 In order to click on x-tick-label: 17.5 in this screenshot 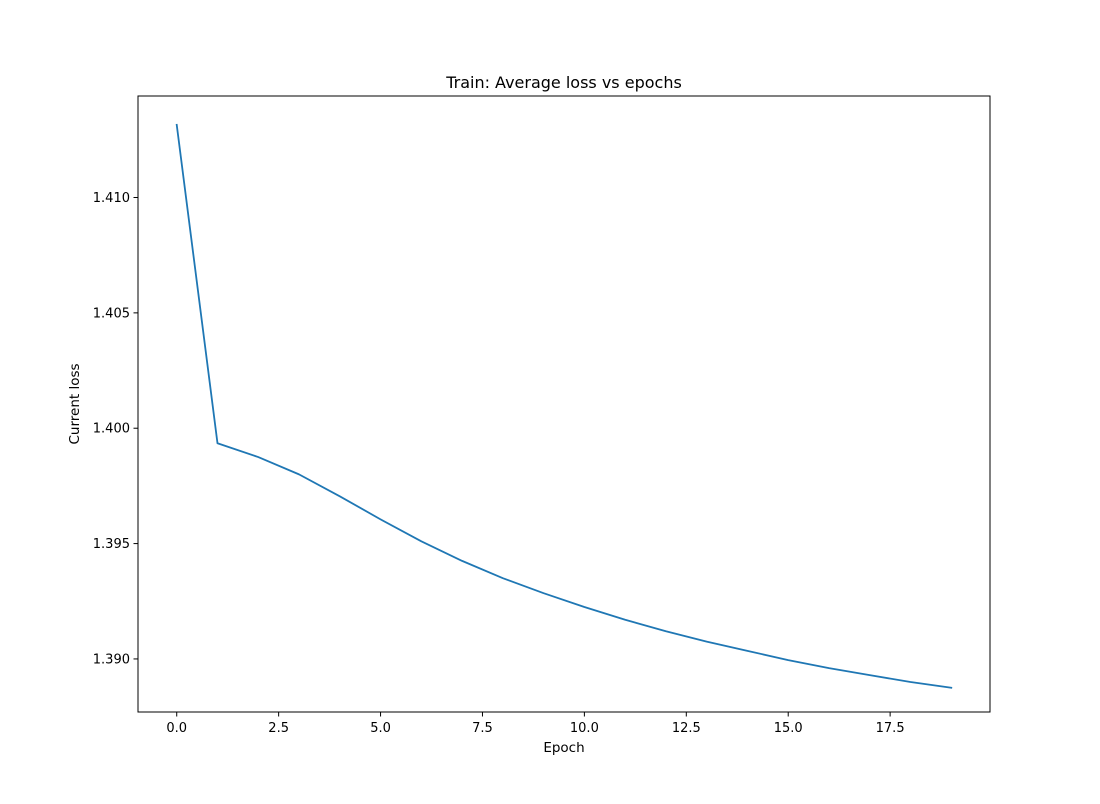, I will do `click(890, 728)`.